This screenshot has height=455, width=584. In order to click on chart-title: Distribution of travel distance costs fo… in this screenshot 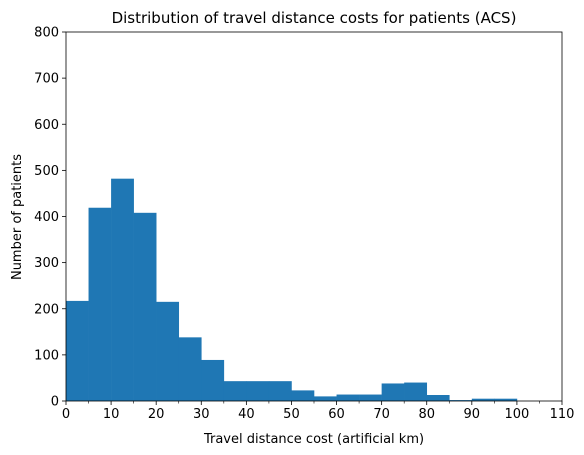, I will do `click(314, 18)`.